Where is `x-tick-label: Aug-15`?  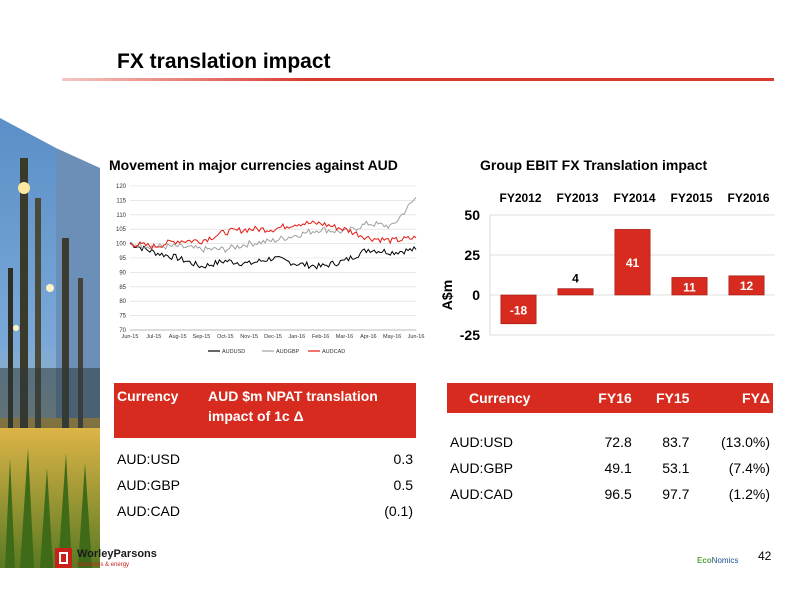 x-tick-label: Aug-15 is located at coordinates (178, 337).